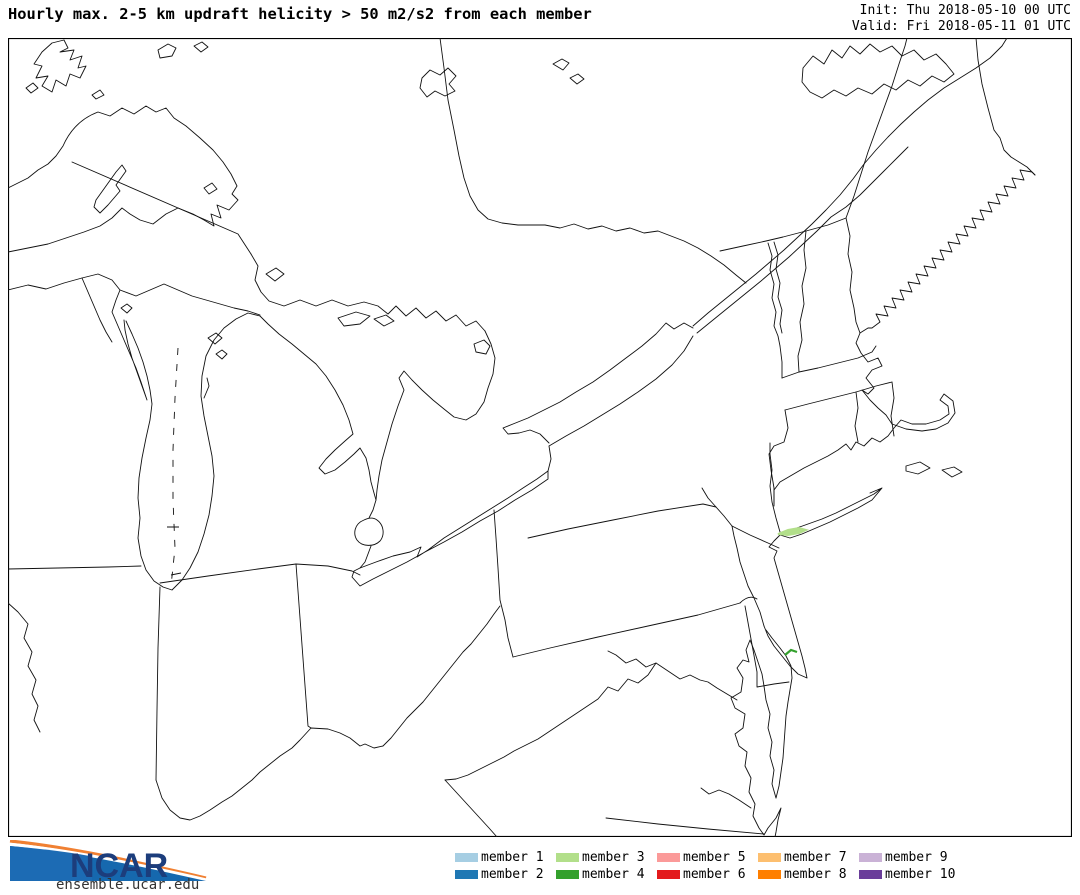 This screenshot has height=895, width=1080. I want to click on member-6-swatch, so click(668, 874).